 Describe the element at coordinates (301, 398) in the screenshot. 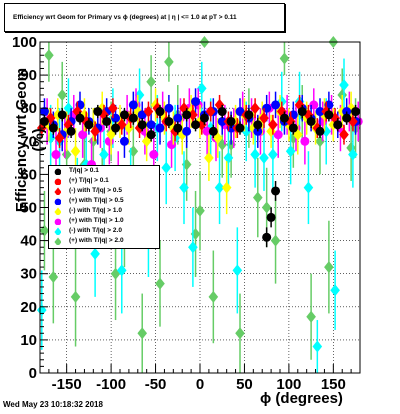

I see `x-axis-label: ϕ (degrees)` at that location.